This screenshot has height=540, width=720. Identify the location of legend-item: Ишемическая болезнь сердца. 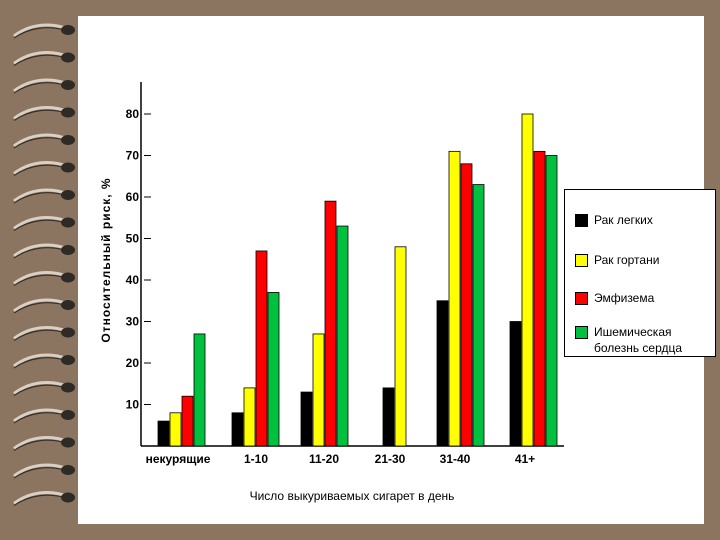
(639, 340).